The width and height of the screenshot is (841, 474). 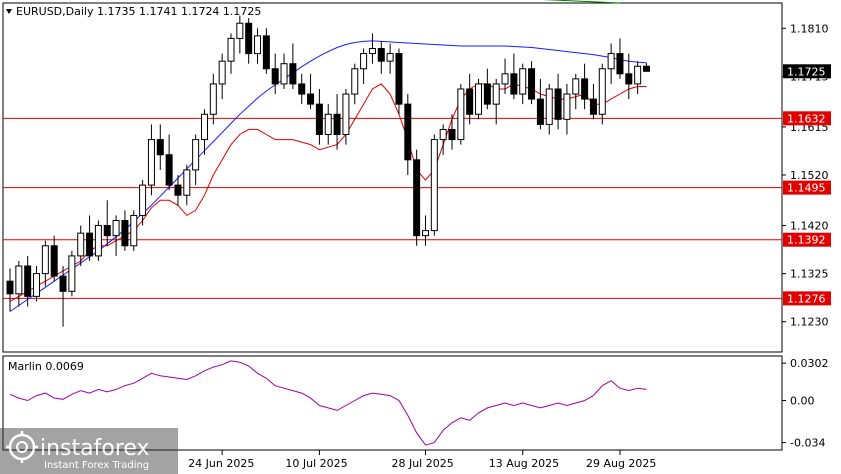 I want to click on osc-tick-label: 0.0302, so click(x=809, y=363).